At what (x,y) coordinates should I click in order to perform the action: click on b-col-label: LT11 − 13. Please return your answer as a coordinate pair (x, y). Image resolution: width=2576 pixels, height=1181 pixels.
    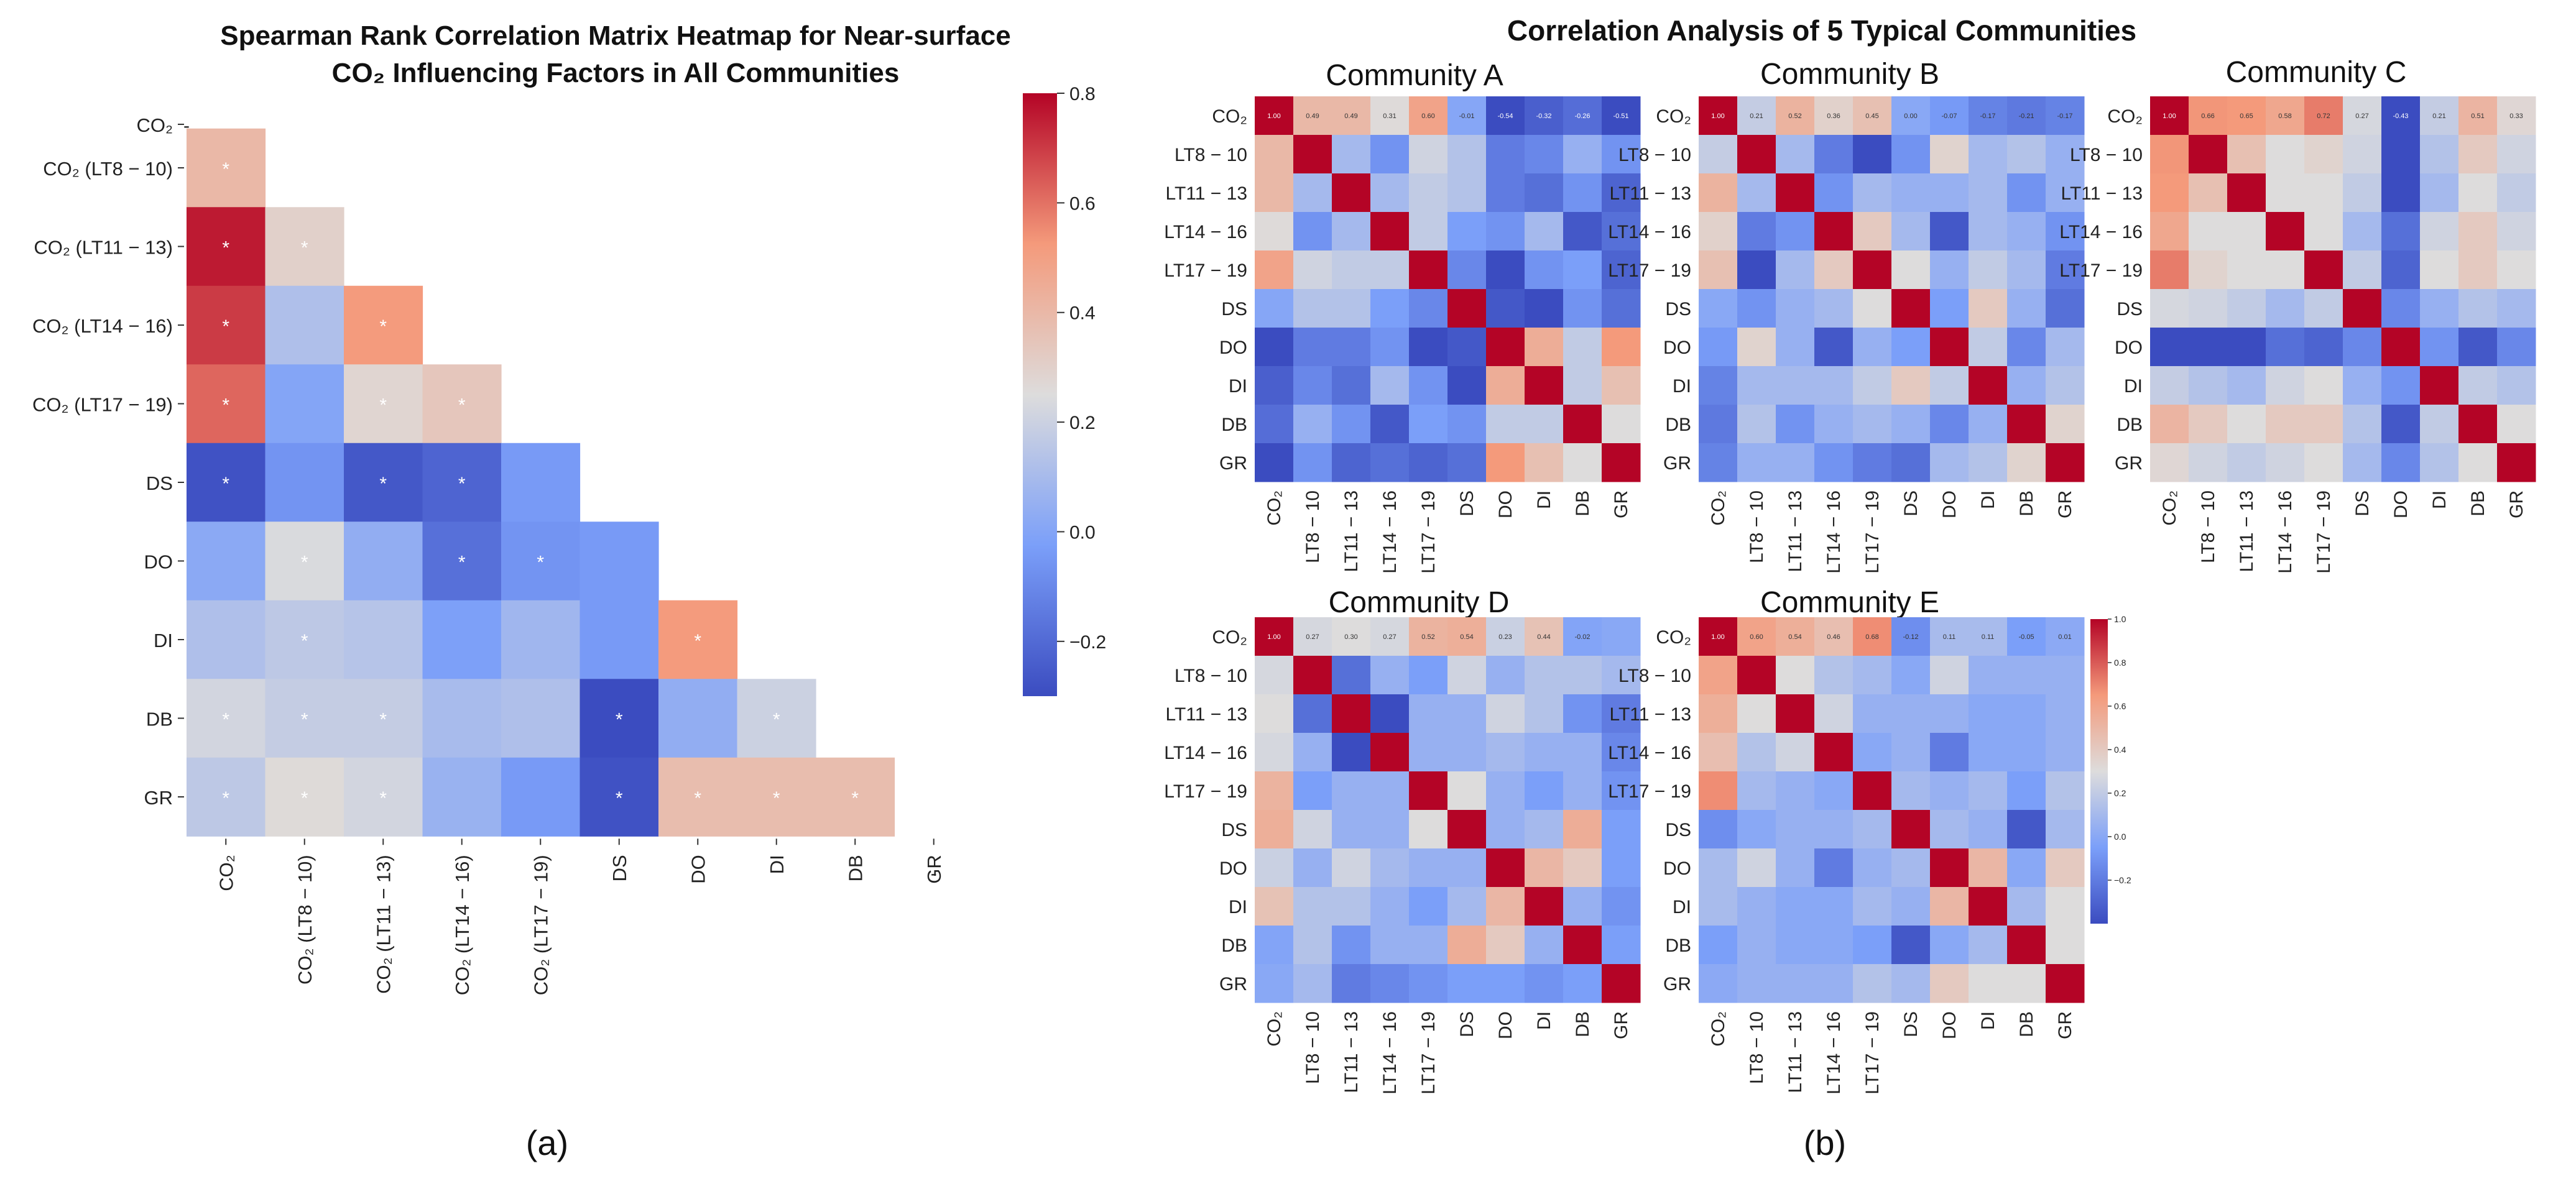
    Looking at the image, I should click on (1351, 1052).